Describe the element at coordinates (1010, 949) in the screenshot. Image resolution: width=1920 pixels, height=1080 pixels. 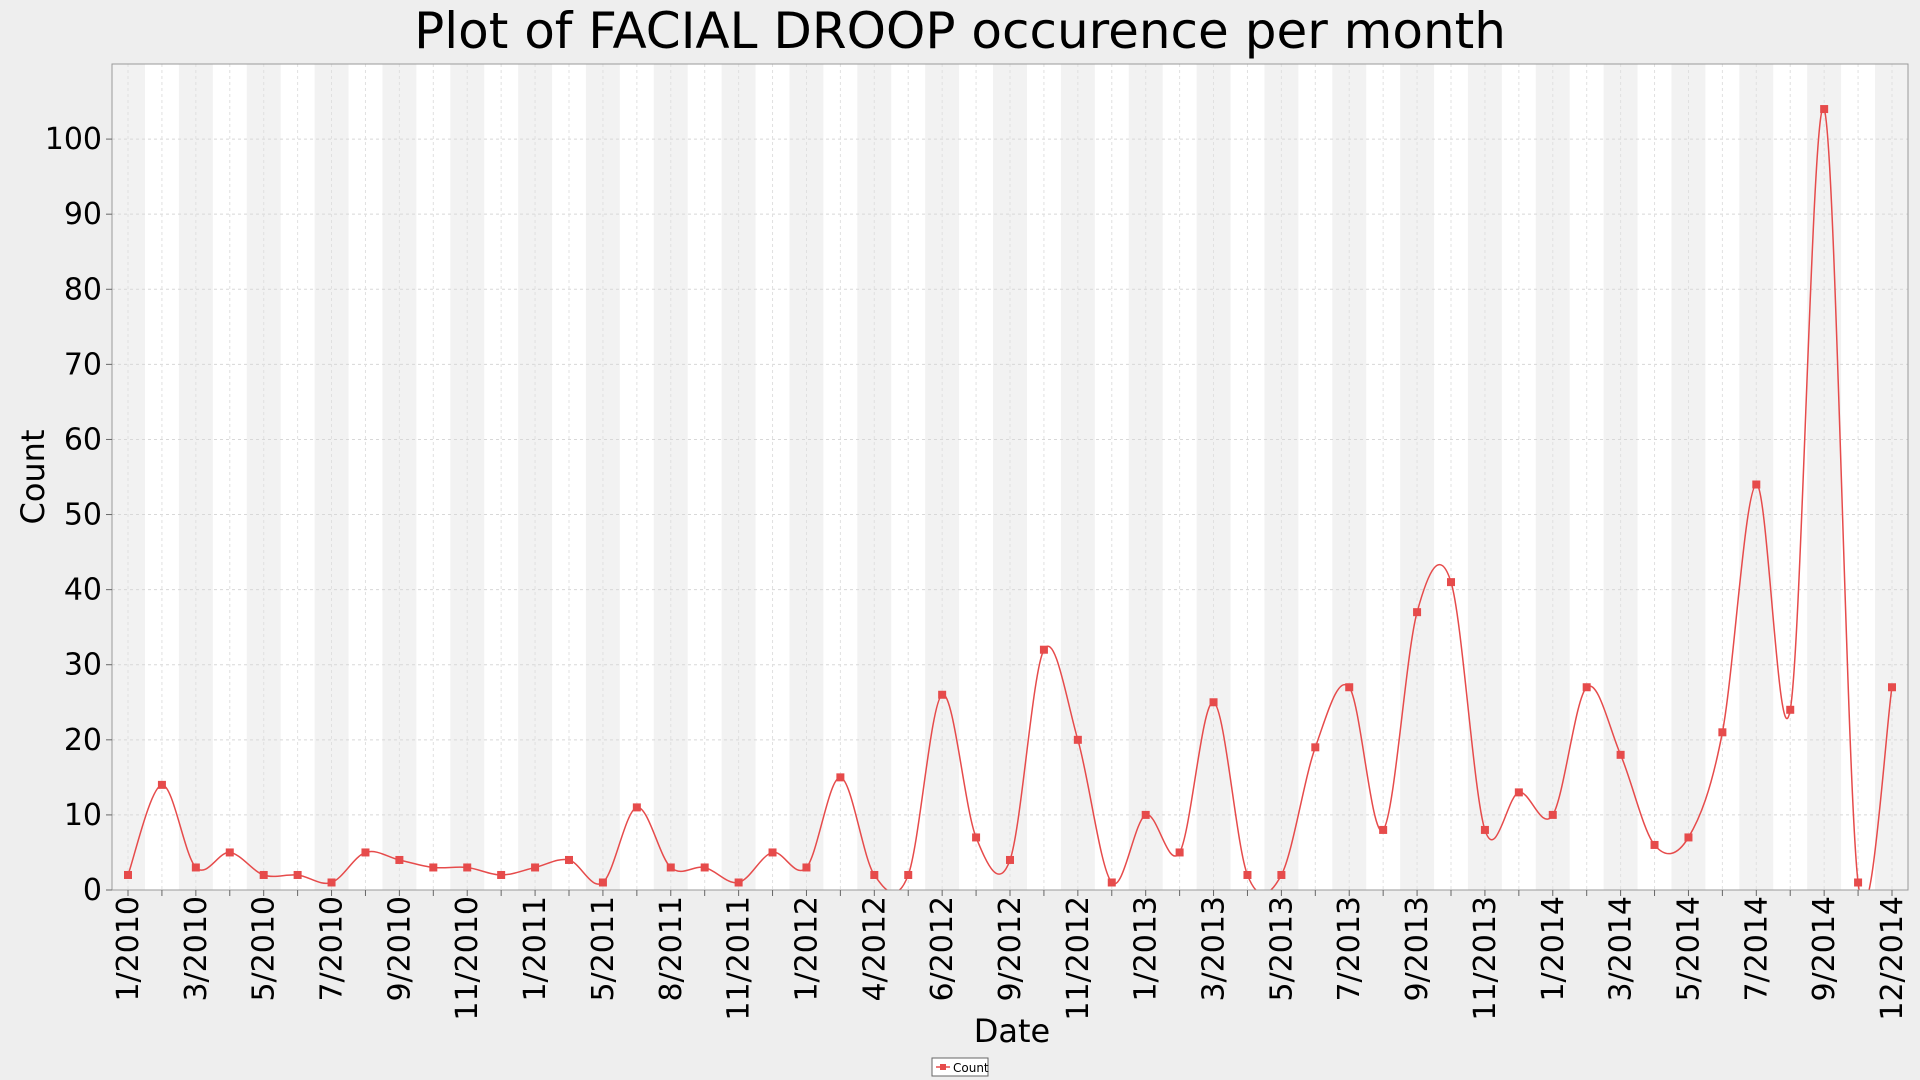
I see `x-tick-label: 9/2012` at that location.